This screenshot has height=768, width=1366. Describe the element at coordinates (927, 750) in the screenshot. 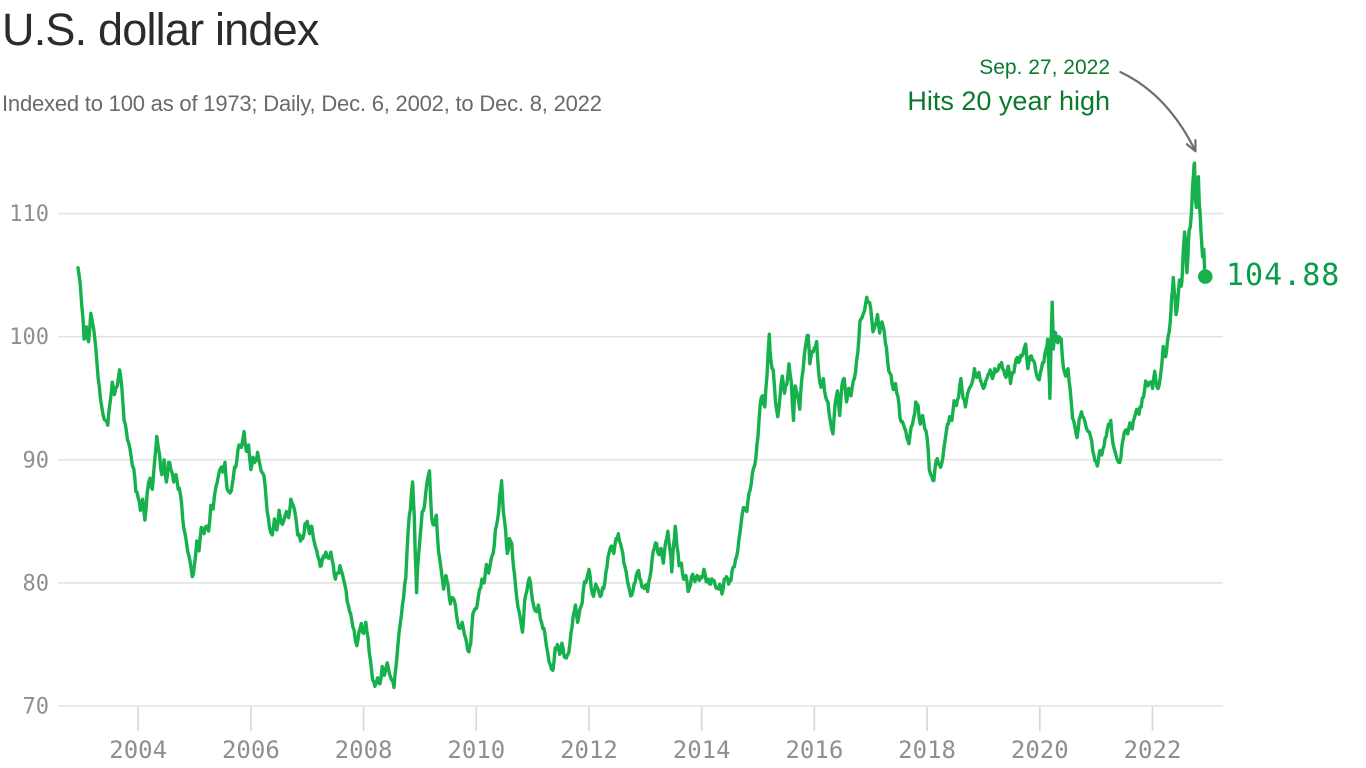

I see `x-axis-label-2018: 2018` at that location.